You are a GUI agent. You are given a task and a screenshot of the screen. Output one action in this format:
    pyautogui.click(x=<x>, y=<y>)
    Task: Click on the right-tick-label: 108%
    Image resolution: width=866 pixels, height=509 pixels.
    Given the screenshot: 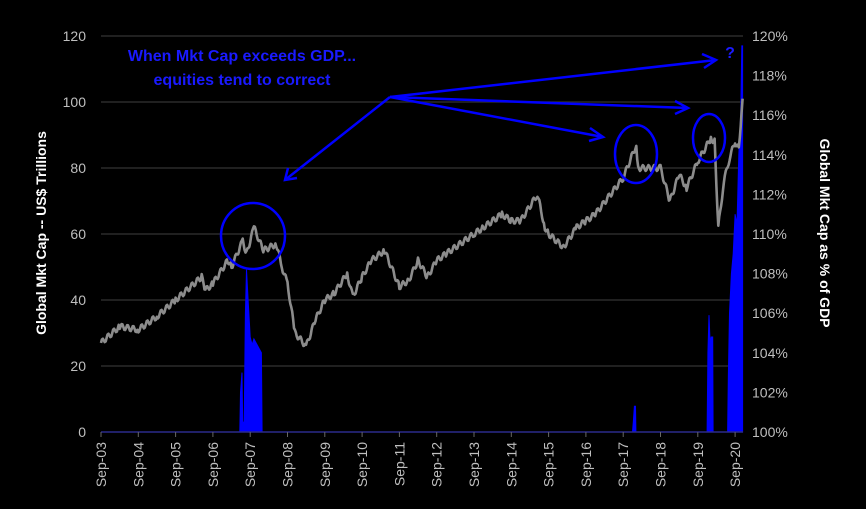 What is the action you would take?
    pyautogui.click(x=770, y=274)
    